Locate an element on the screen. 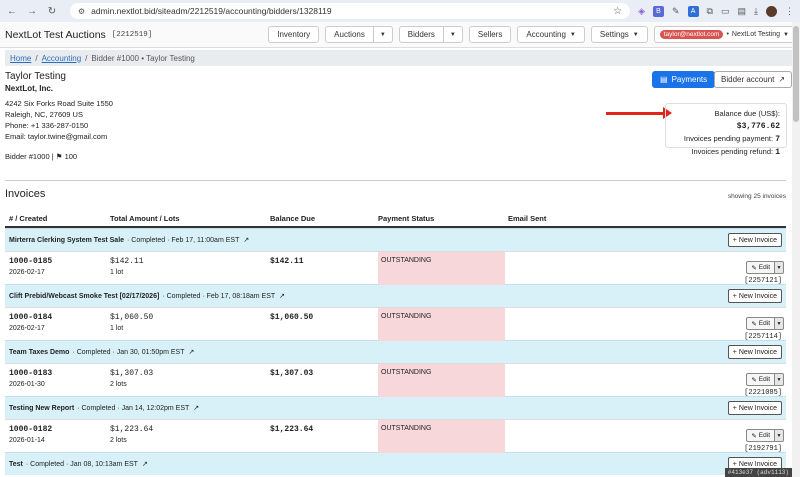  breadcrumb-home: Home is located at coordinates (21, 58).